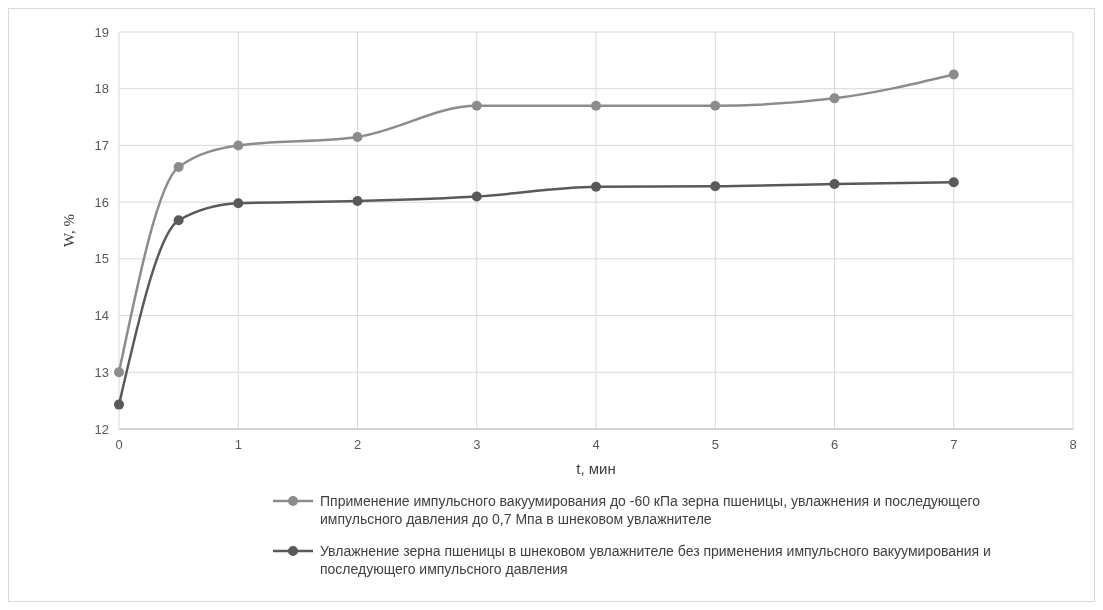 This screenshot has width=1103, height=610. Describe the element at coordinates (101, 316) in the screenshot. I see `y-tick-label: 14` at that location.